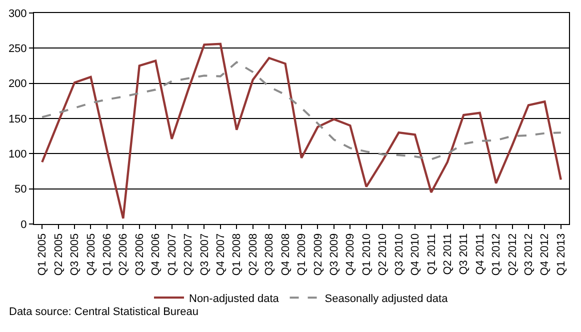 The image size is (581, 332). Describe the element at coordinates (108, 254) in the screenshot. I see `x-tick-label: Q1 2006` at that location.